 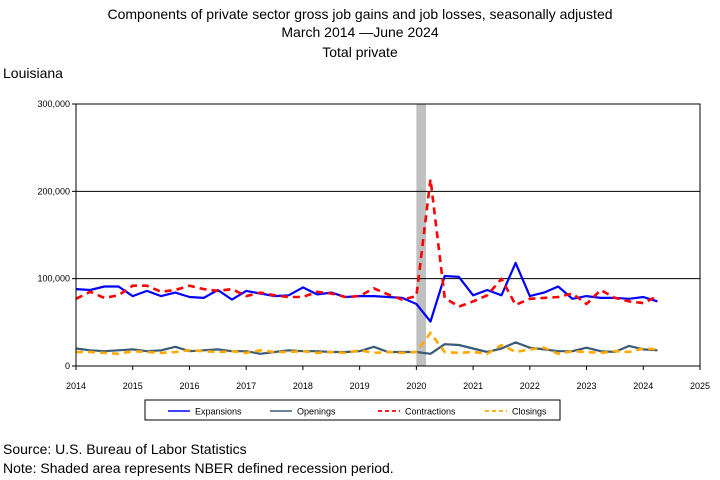 I want to click on x-tick-label: 2015, so click(x=133, y=386).